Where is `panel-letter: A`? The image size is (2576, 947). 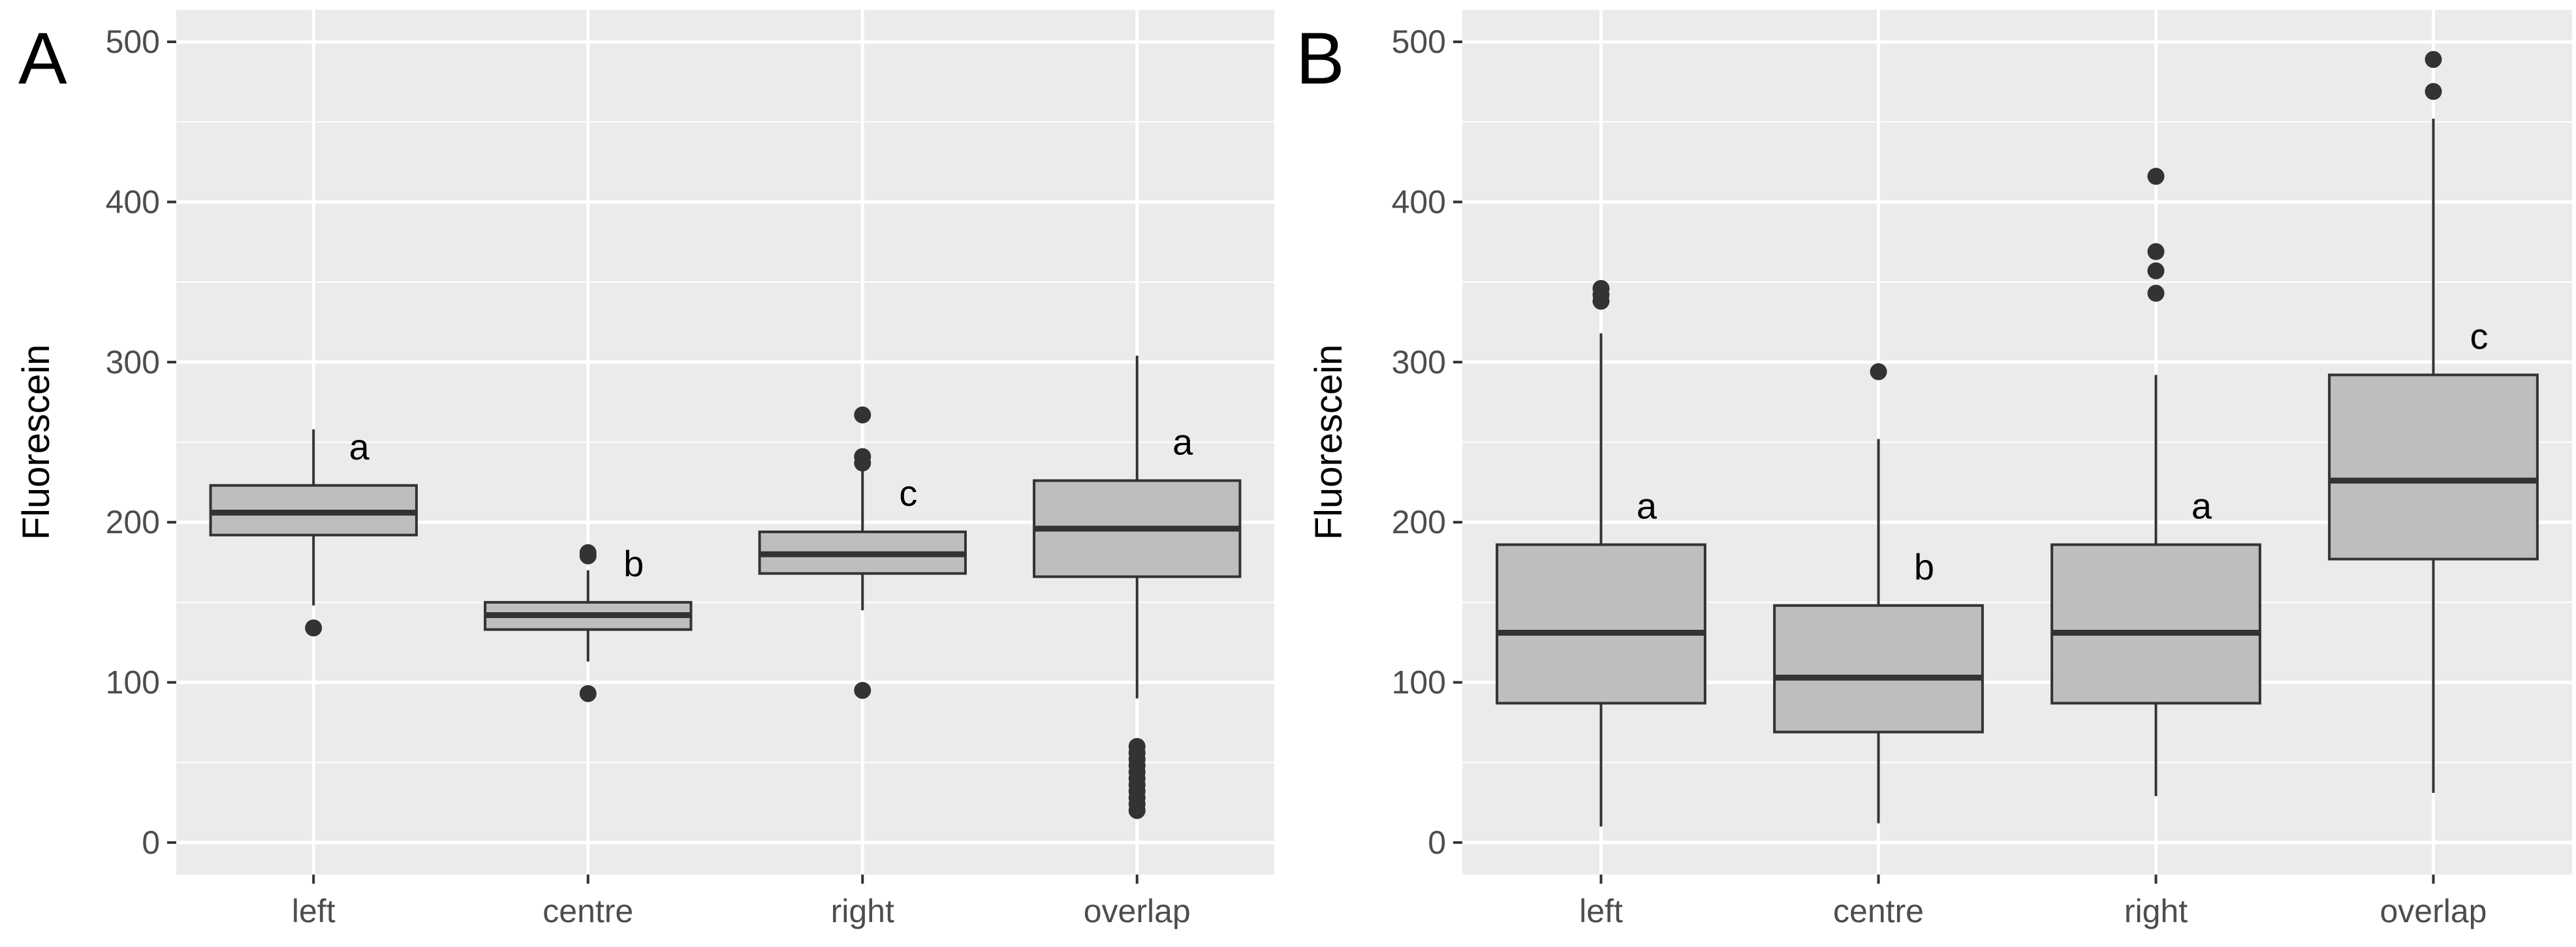
panel-letter: A is located at coordinates (43, 59).